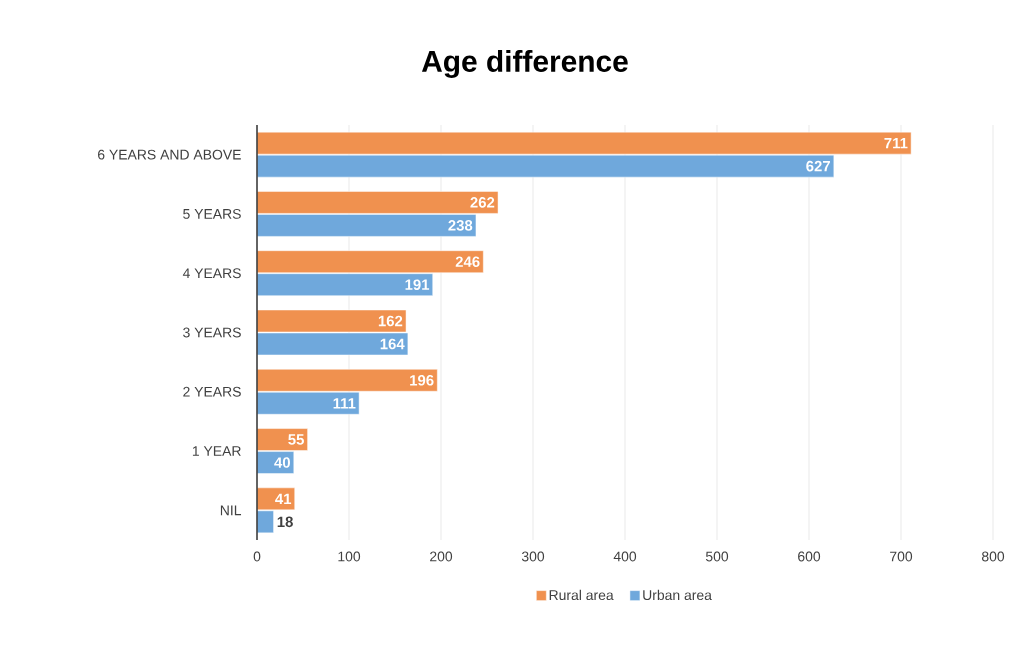  Describe the element at coordinates (818, 166) in the screenshot. I see `data-label: 627` at that location.